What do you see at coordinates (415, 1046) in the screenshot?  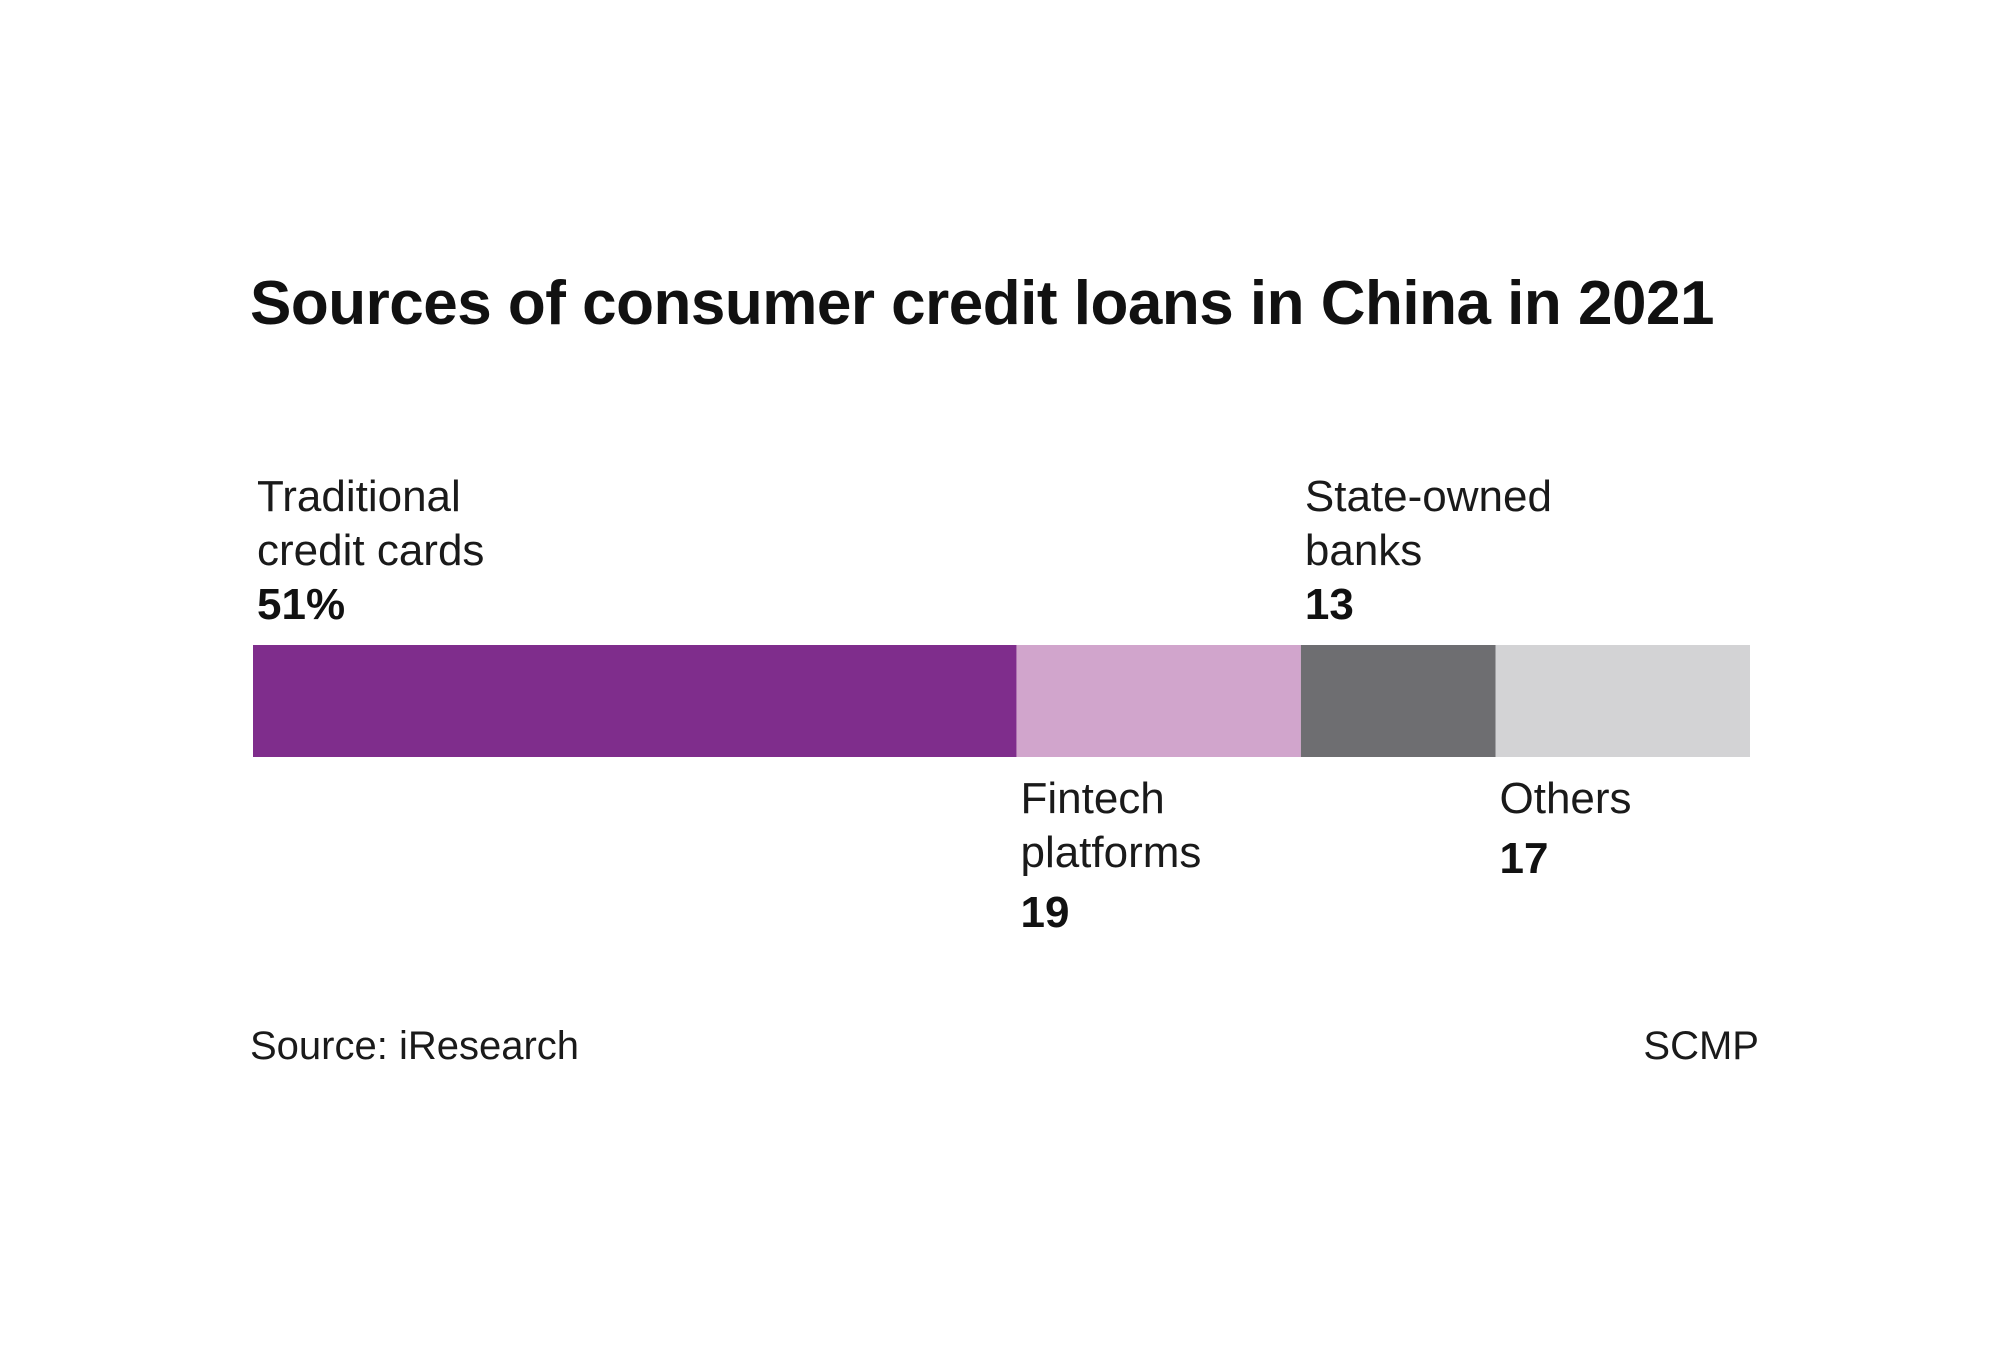 I see `source-note: Source: iResearch` at bounding box center [415, 1046].